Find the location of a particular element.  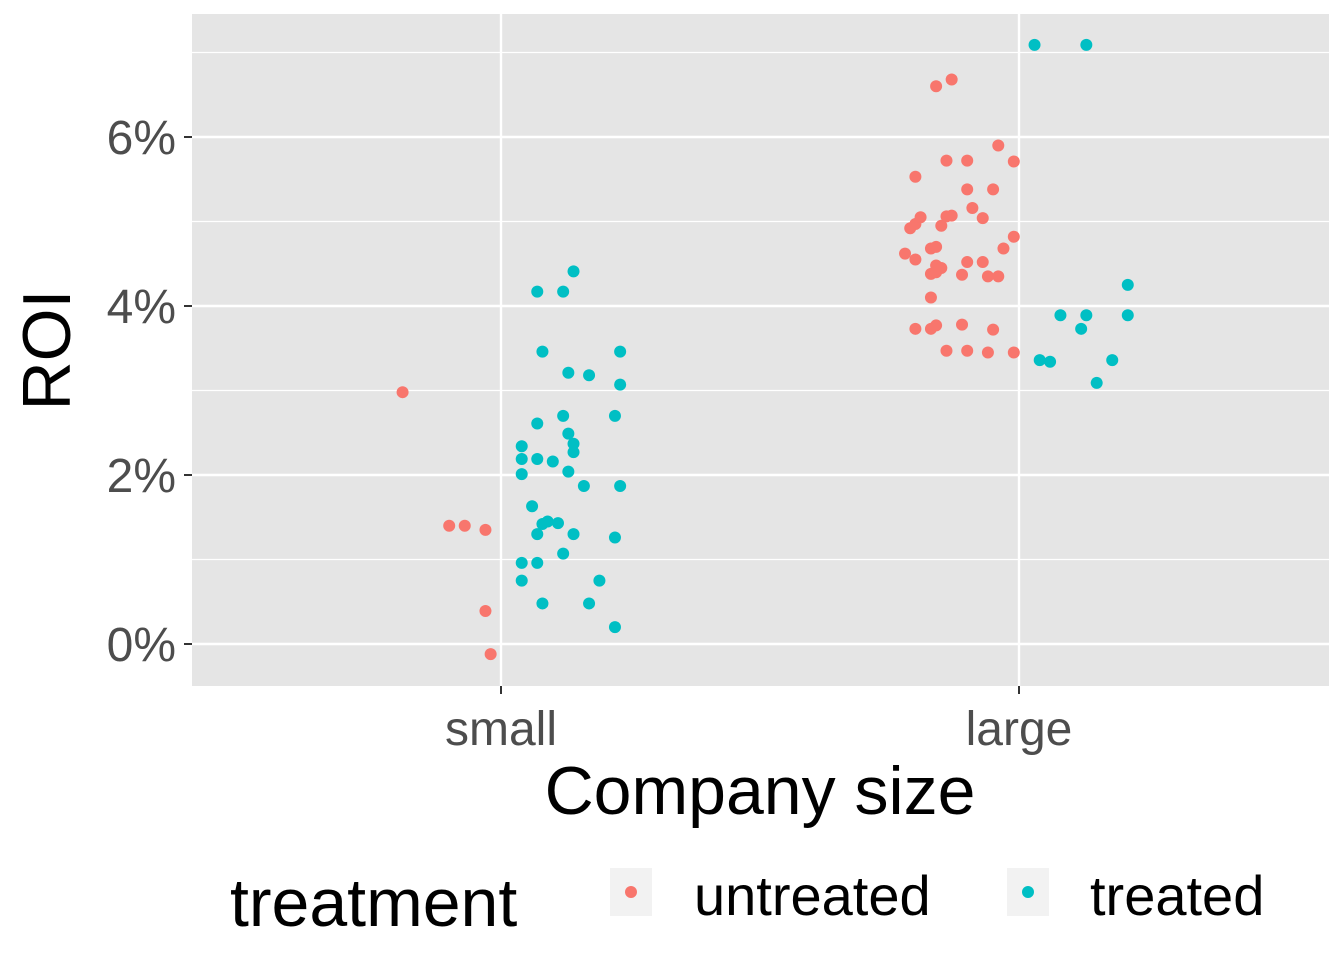

x-tick-label-large: large is located at coordinates (1019, 729).